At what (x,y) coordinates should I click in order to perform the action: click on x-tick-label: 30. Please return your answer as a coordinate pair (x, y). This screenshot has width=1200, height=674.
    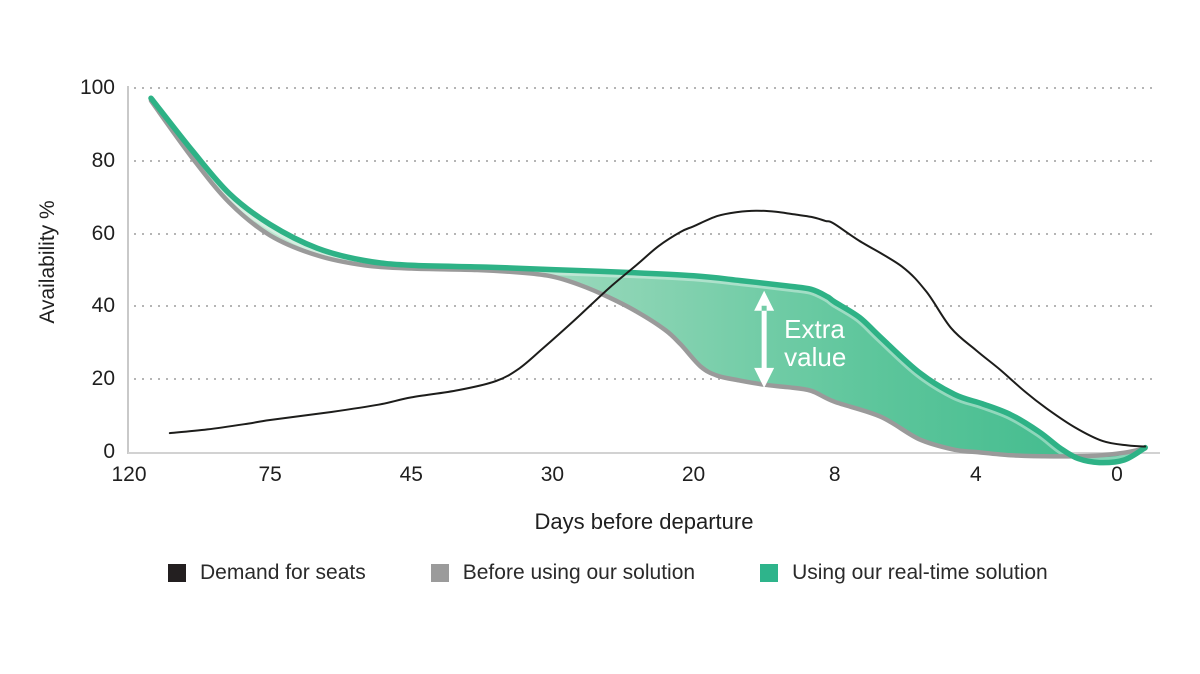
    Looking at the image, I should click on (552, 474).